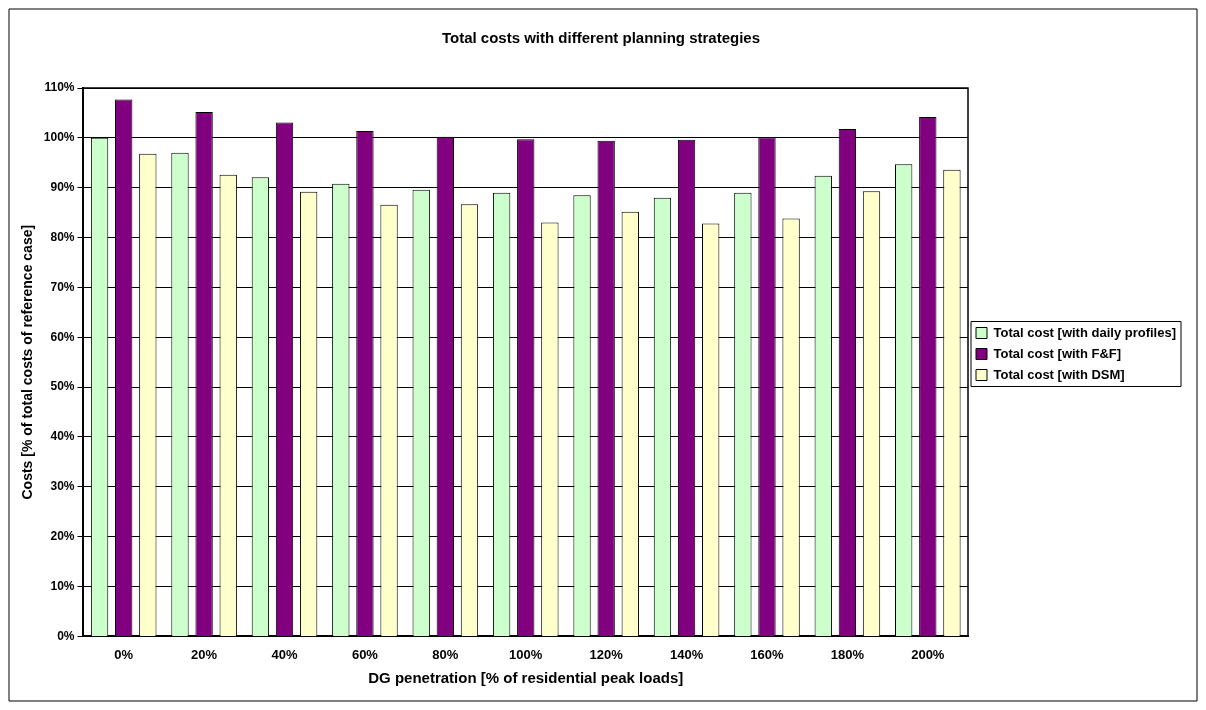 The image size is (1206, 710). What do you see at coordinates (1084, 332) in the screenshot?
I see `legend-label: Total cost [with daily profiles]` at bounding box center [1084, 332].